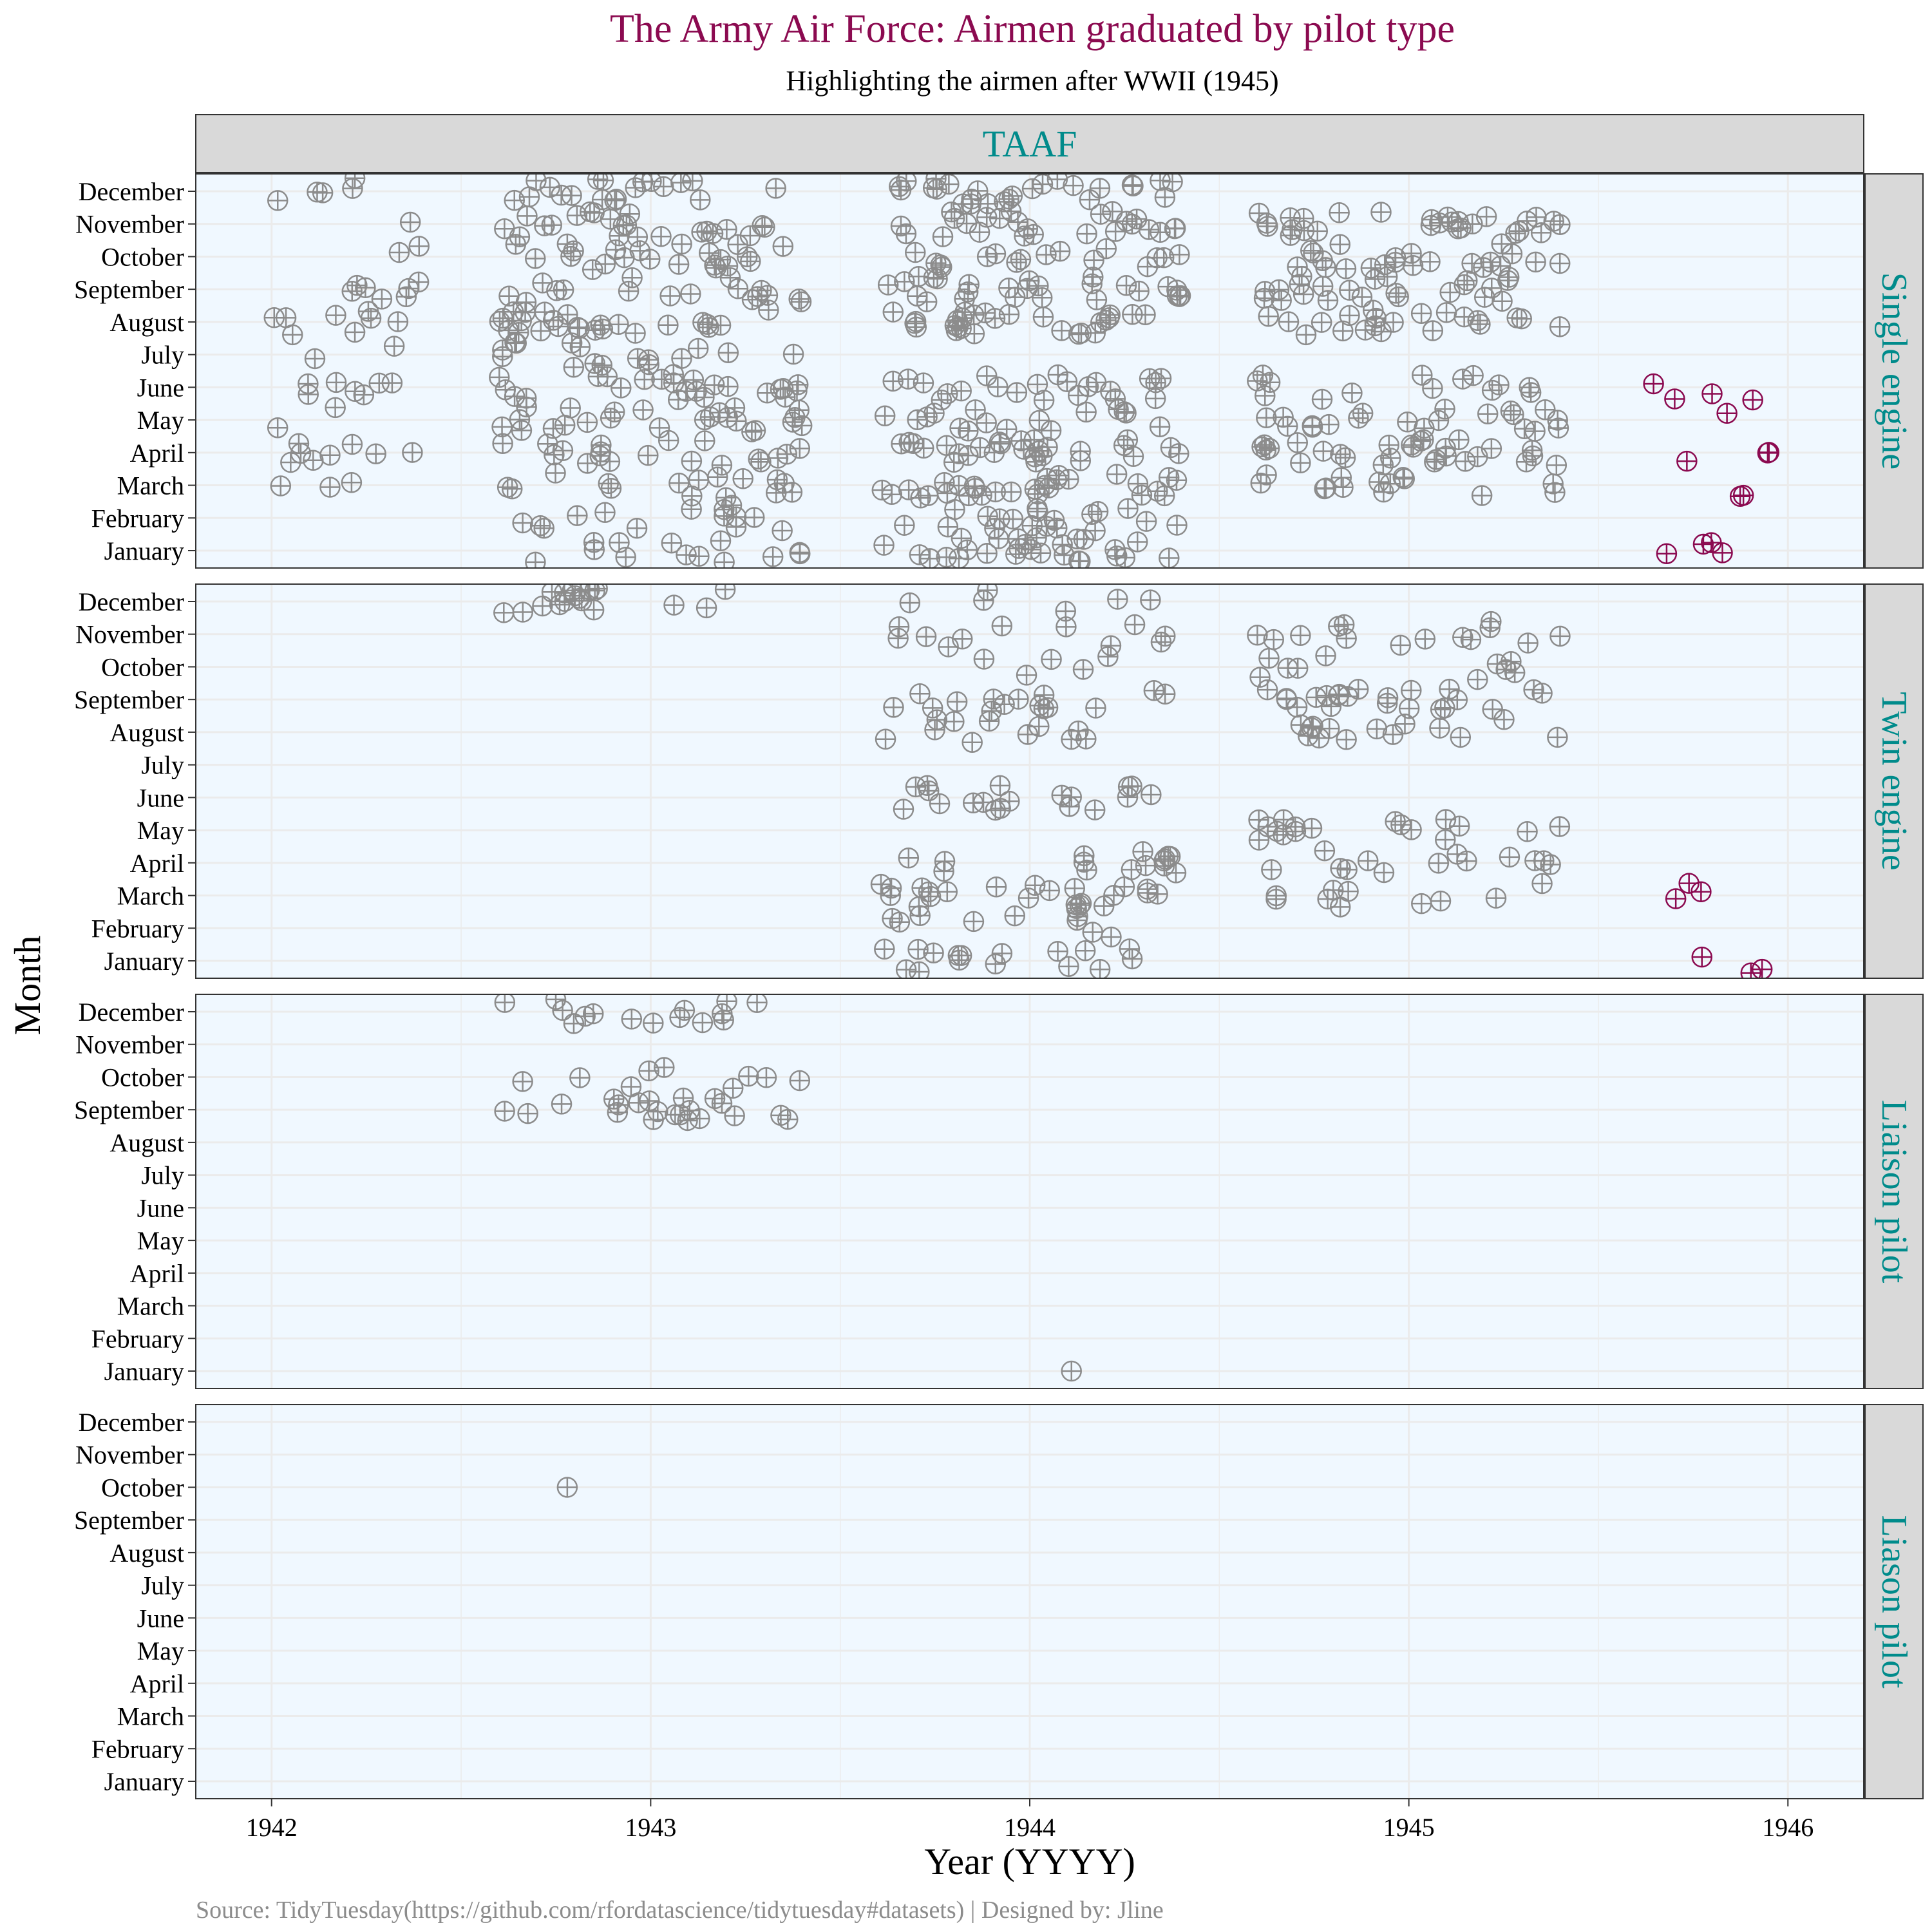  What do you see at coordinates (160, 420) in the screenshot?
I see `y-tick-label: May` at bounding box center [160, 420].